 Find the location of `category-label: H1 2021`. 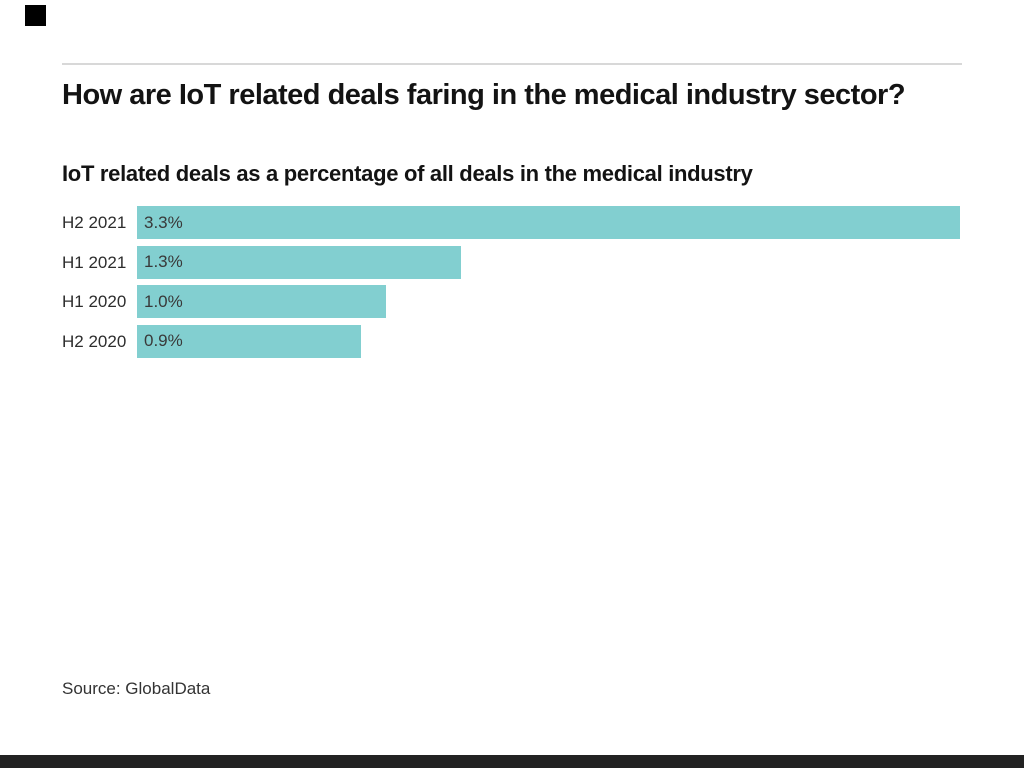

category-label: H1 2021 is located at coordinates (94, 262).